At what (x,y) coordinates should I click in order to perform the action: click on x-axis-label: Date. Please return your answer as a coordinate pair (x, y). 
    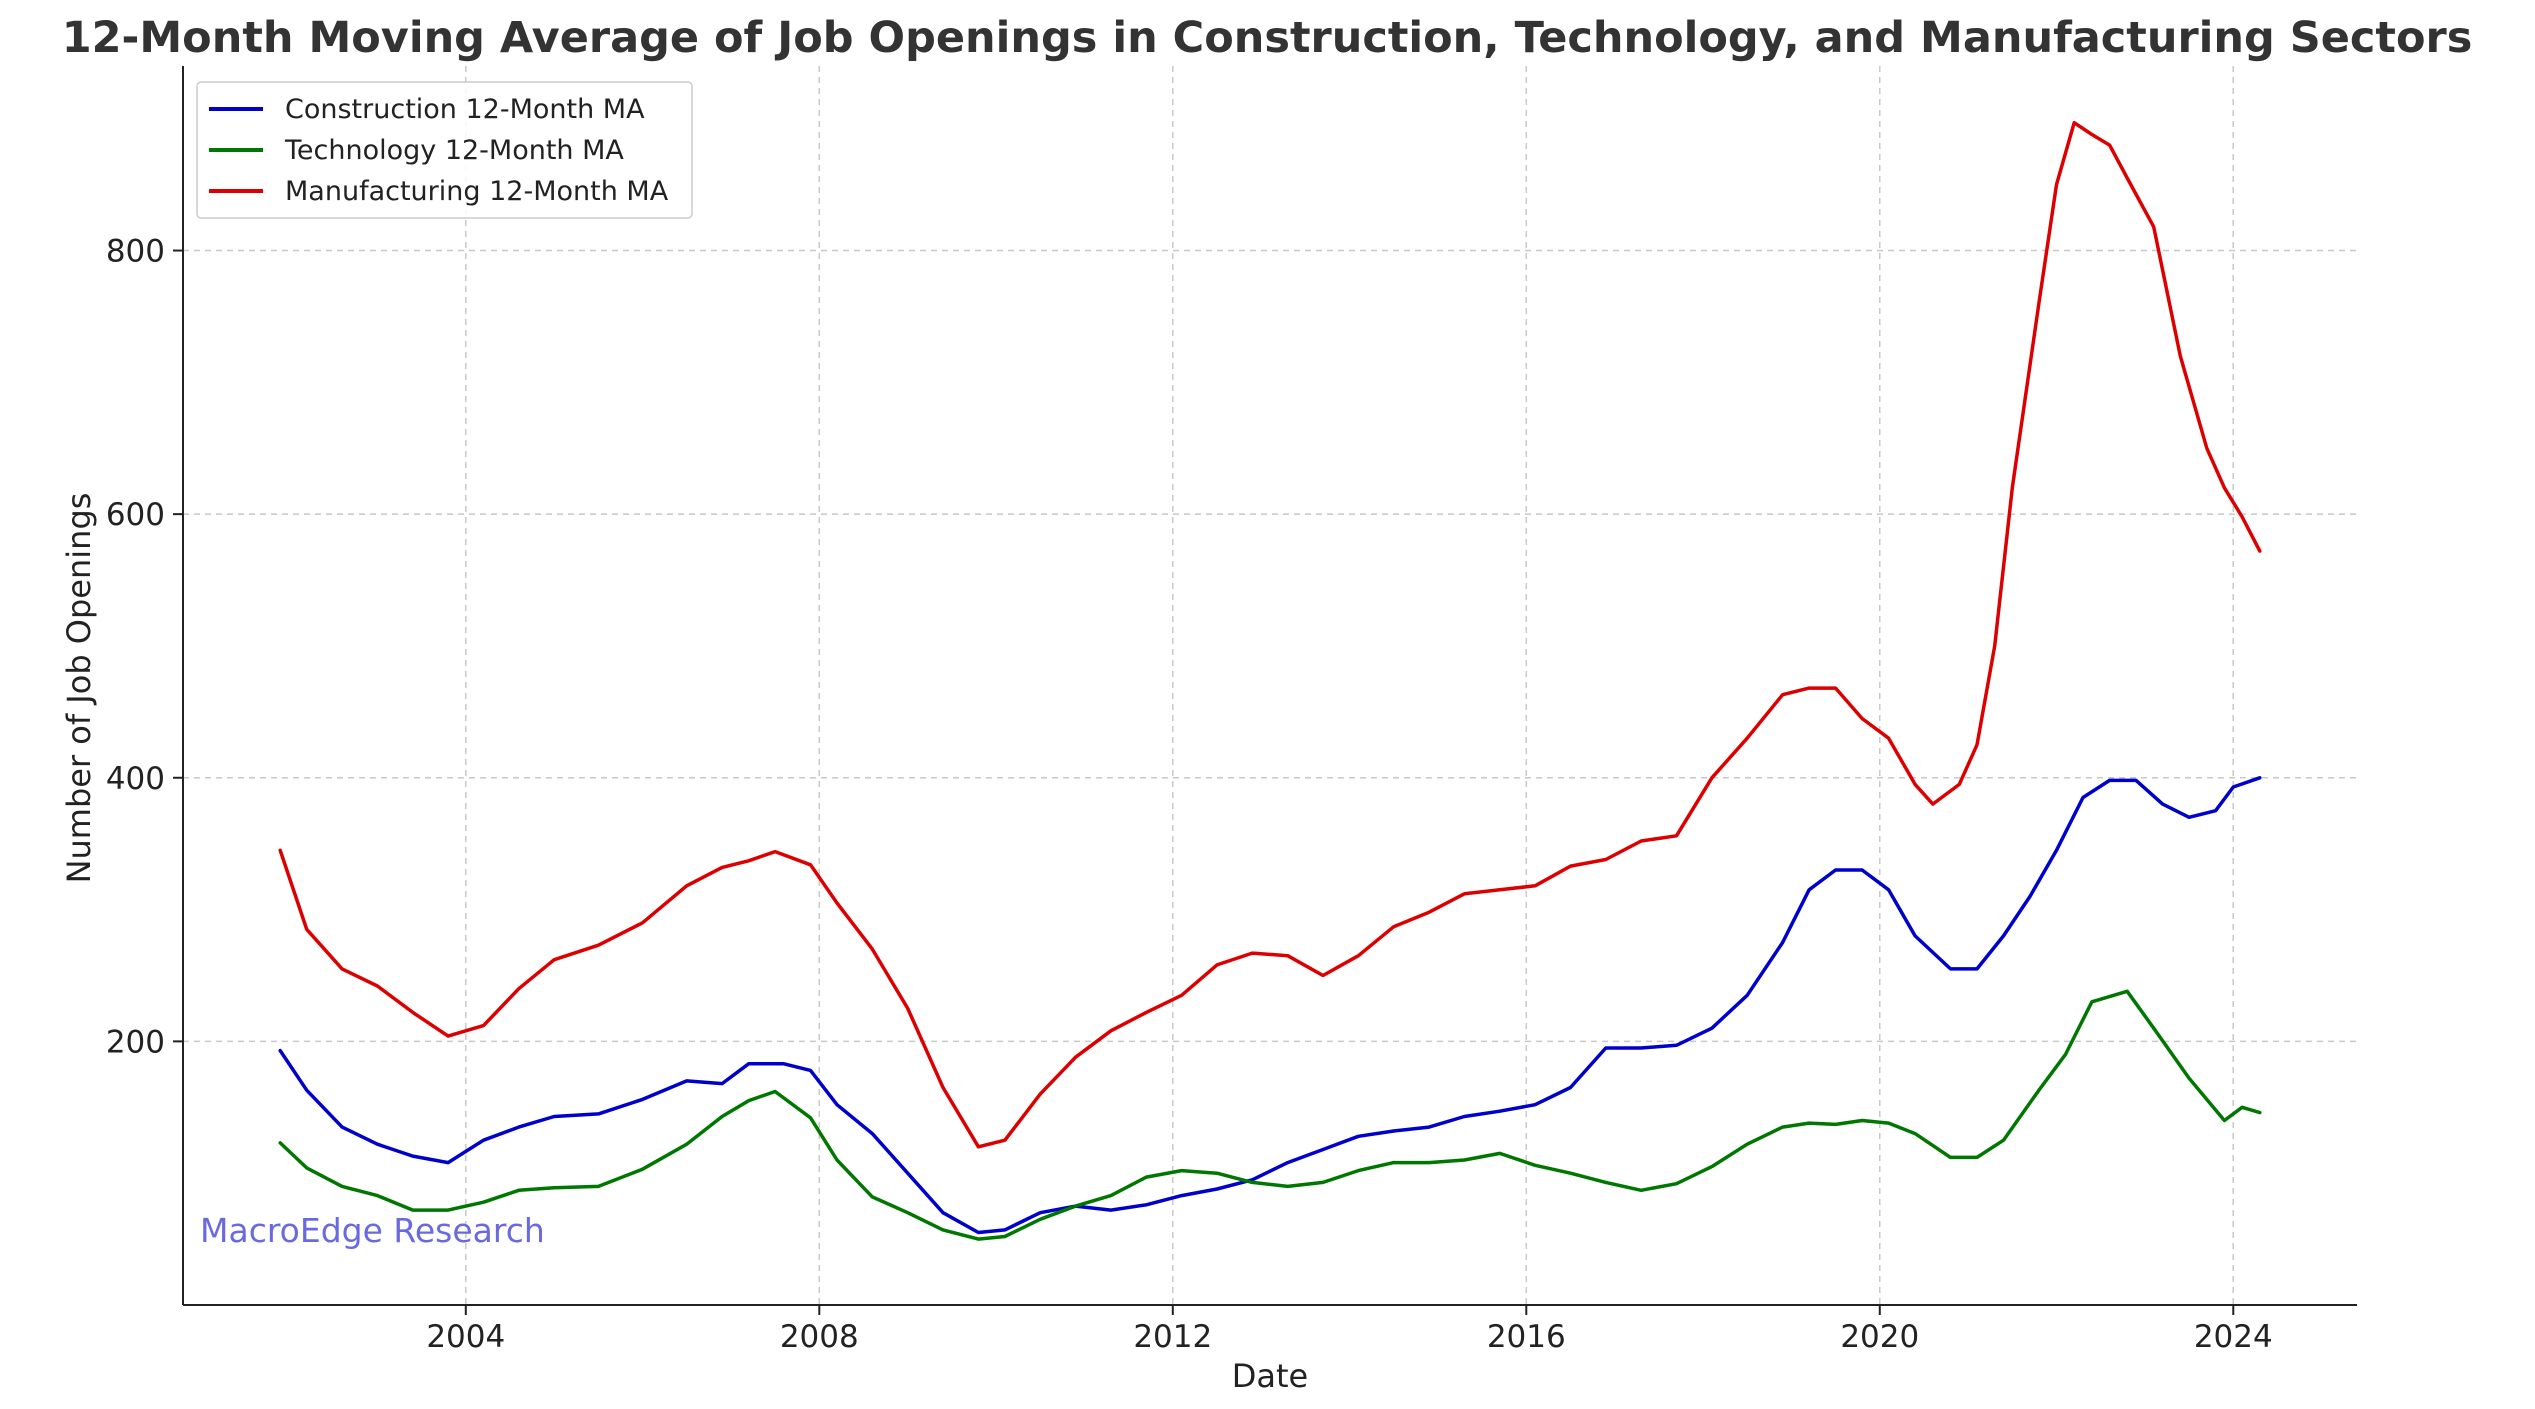
    Looking at the image, I should click on (1270, 1376).